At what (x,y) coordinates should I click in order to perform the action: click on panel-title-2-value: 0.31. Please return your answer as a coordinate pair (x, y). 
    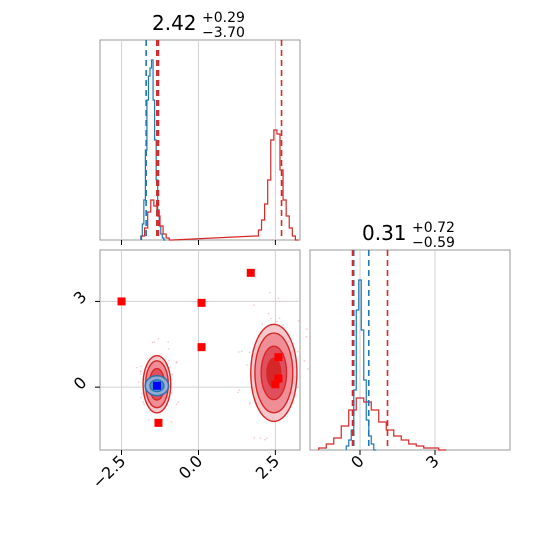
    Looking at the image, I should click on (384, 233).